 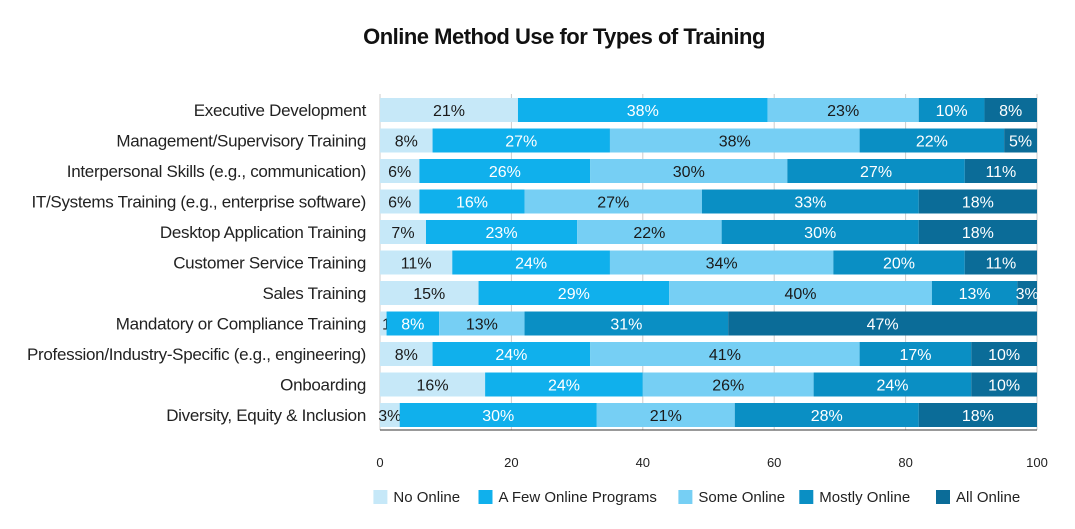 I want to click on data-label: 8%, so click(x=1010, y=111).